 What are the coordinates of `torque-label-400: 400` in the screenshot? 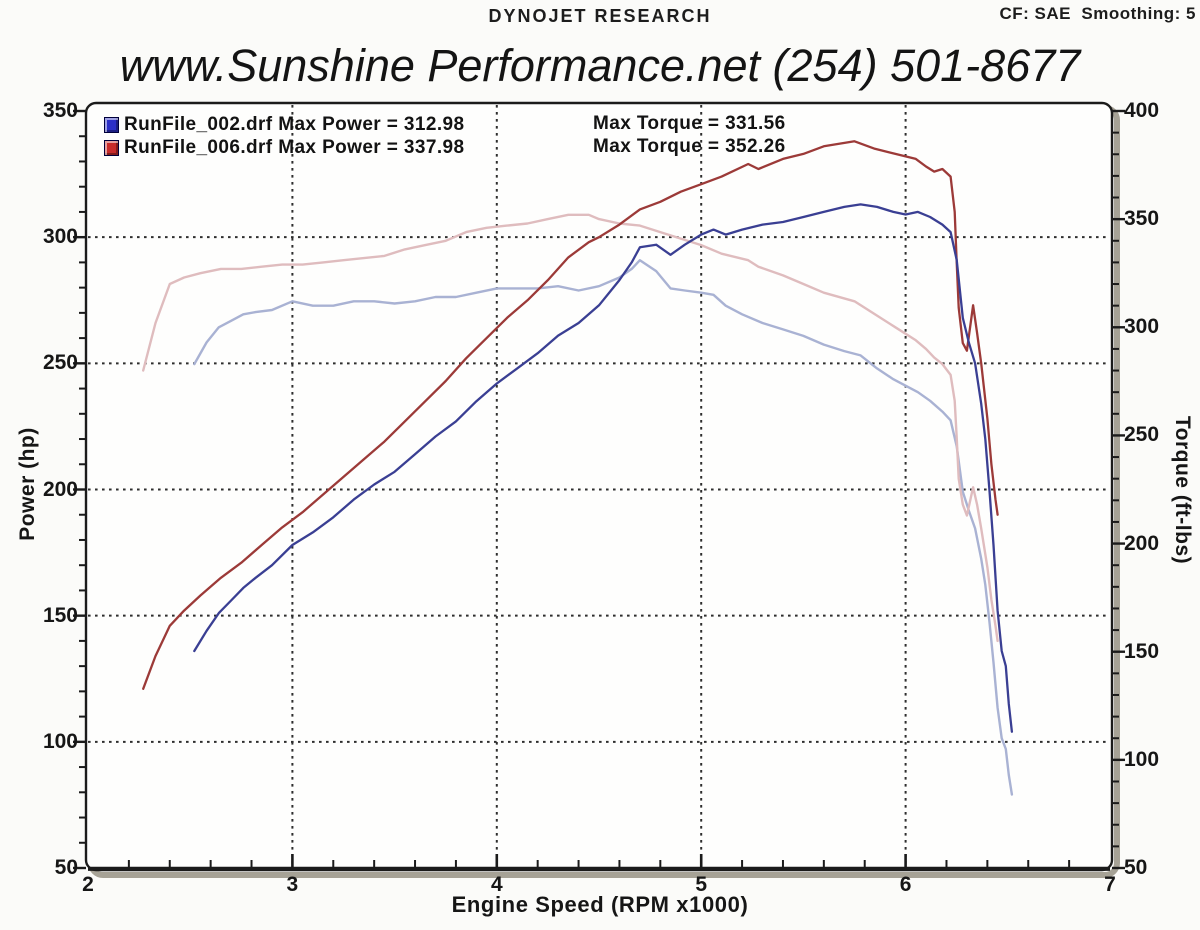 It's located at (1142, 110).